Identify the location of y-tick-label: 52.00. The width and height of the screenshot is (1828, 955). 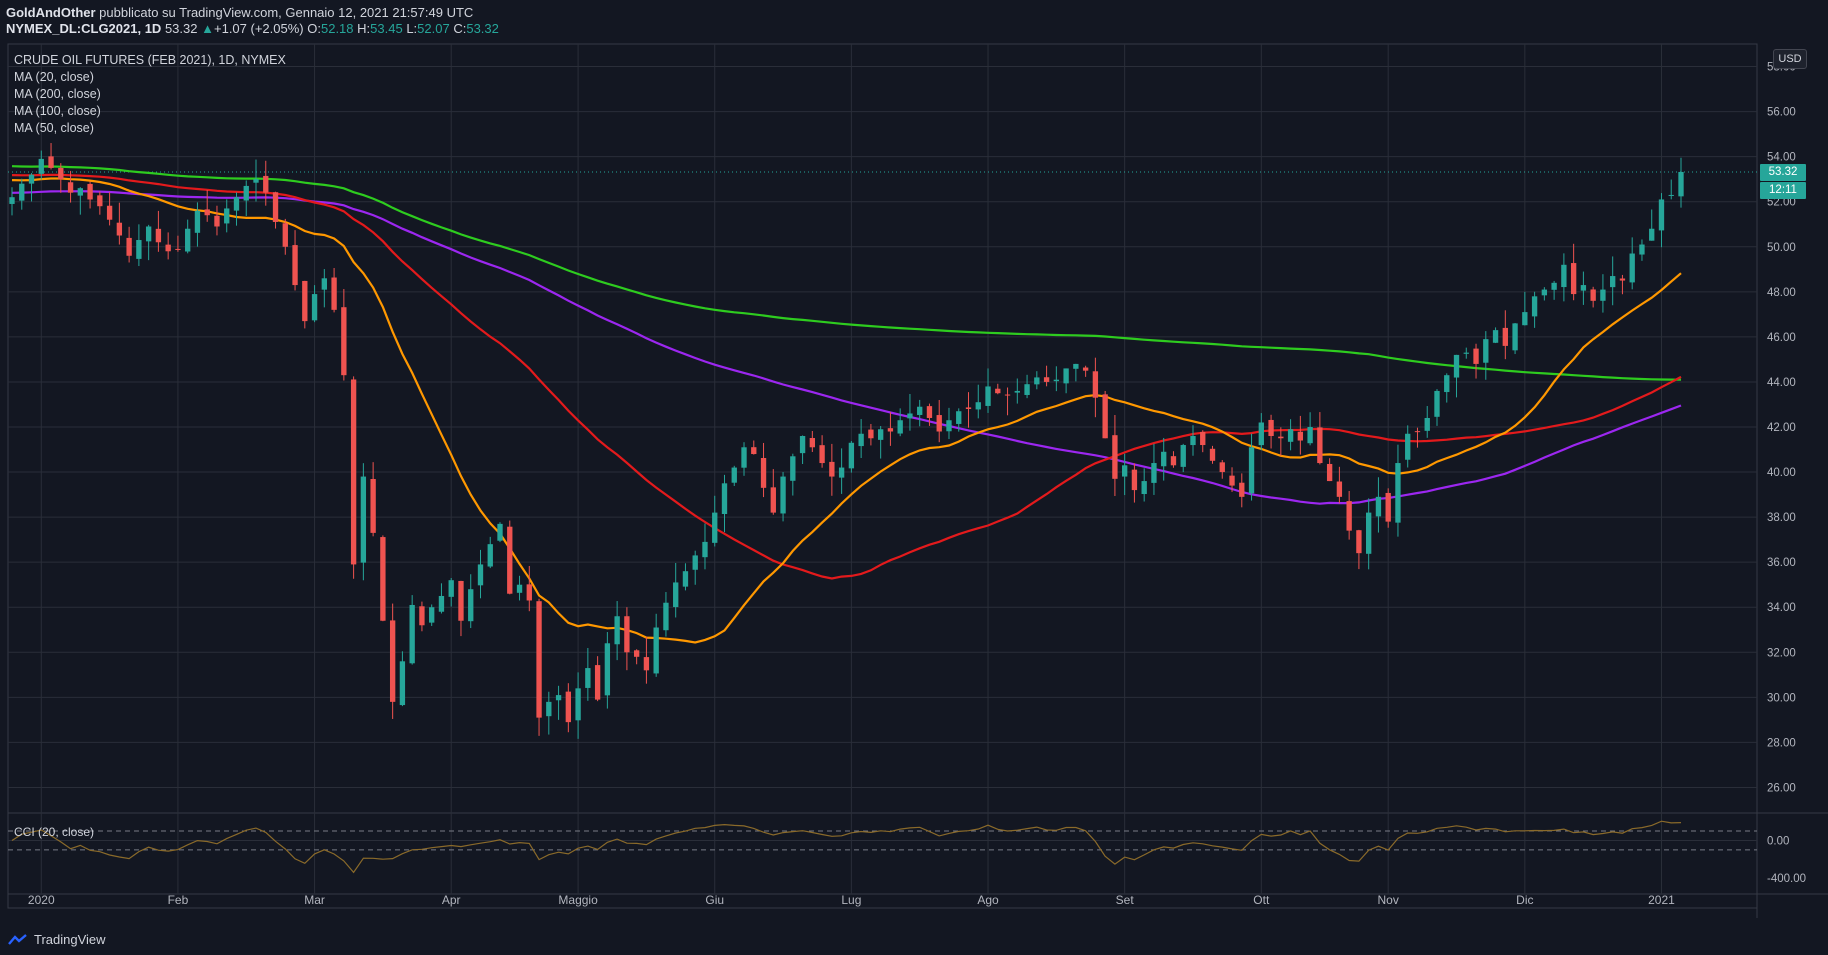
(1781, 203).